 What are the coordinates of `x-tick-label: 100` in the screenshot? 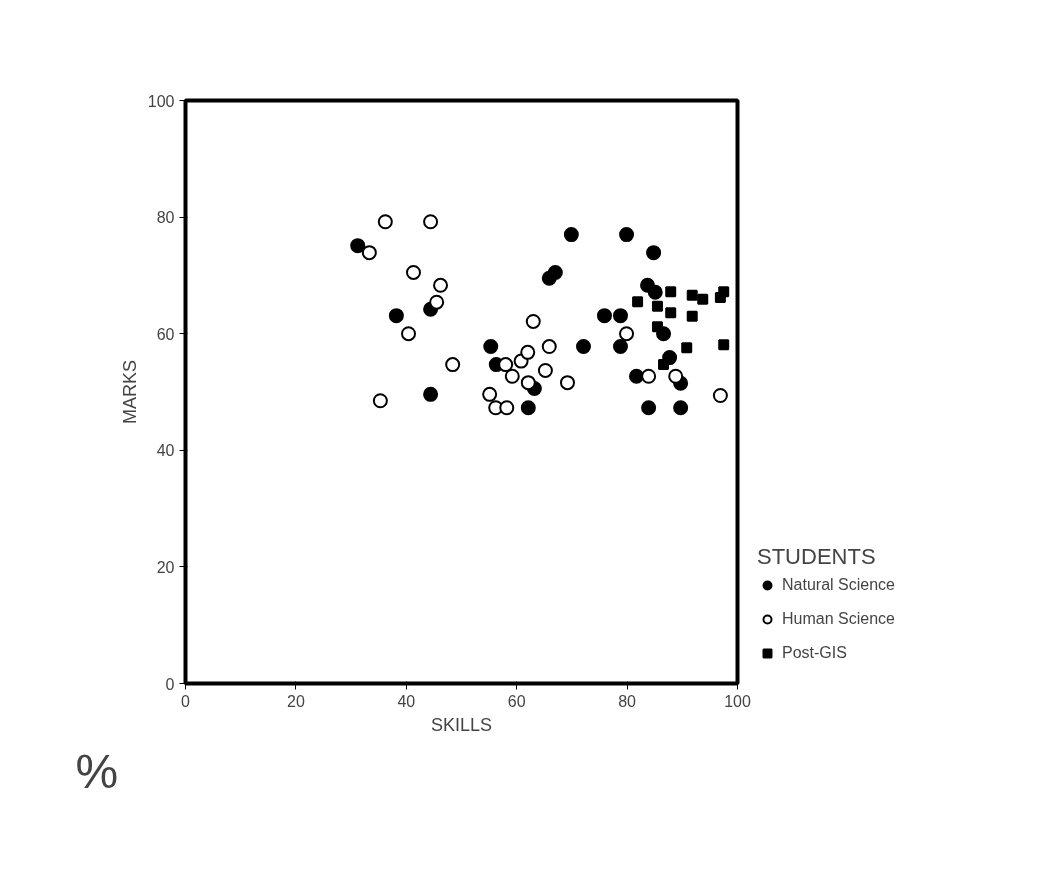 It's located at (737, 701).